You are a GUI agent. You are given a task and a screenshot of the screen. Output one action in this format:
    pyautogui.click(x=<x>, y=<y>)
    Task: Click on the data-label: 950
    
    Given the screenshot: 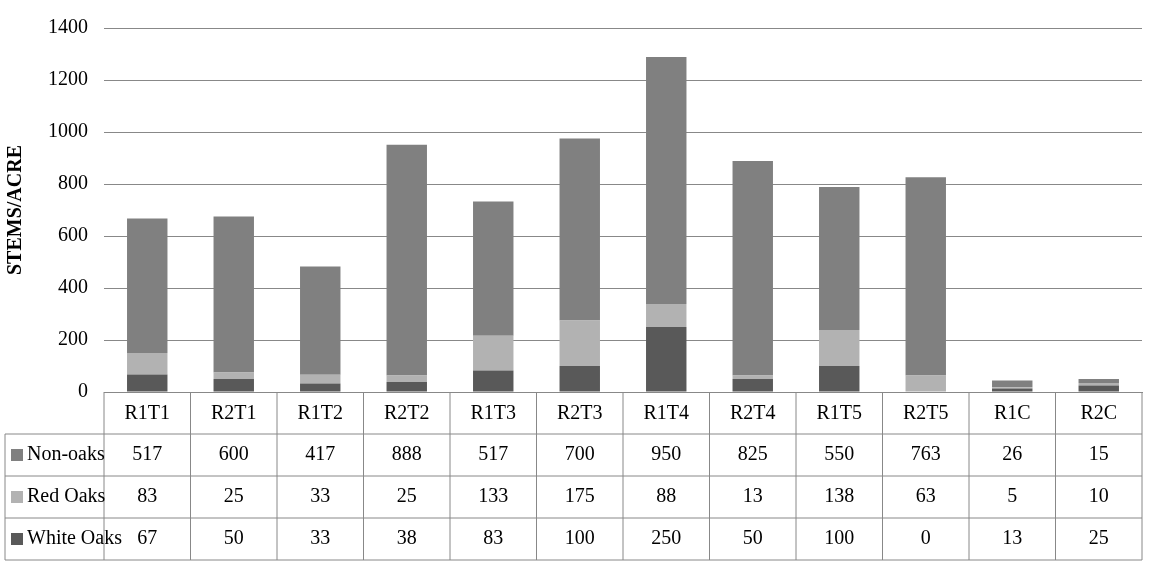 What is the action you would take?
    pyautogui.click(x=666, y=453)
    